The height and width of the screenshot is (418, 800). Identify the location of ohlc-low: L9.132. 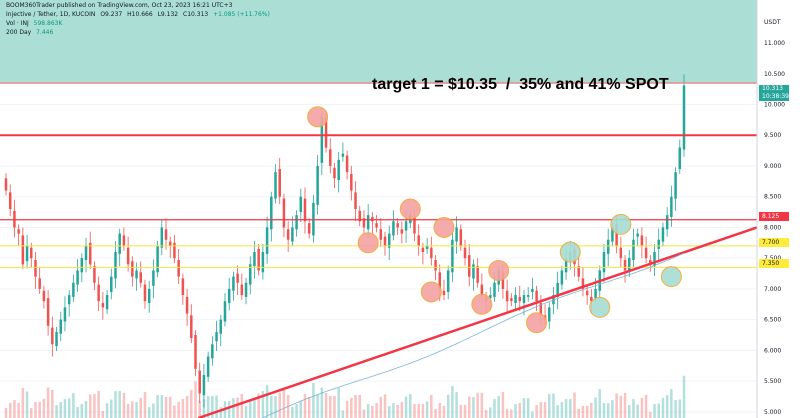
(168, 14).